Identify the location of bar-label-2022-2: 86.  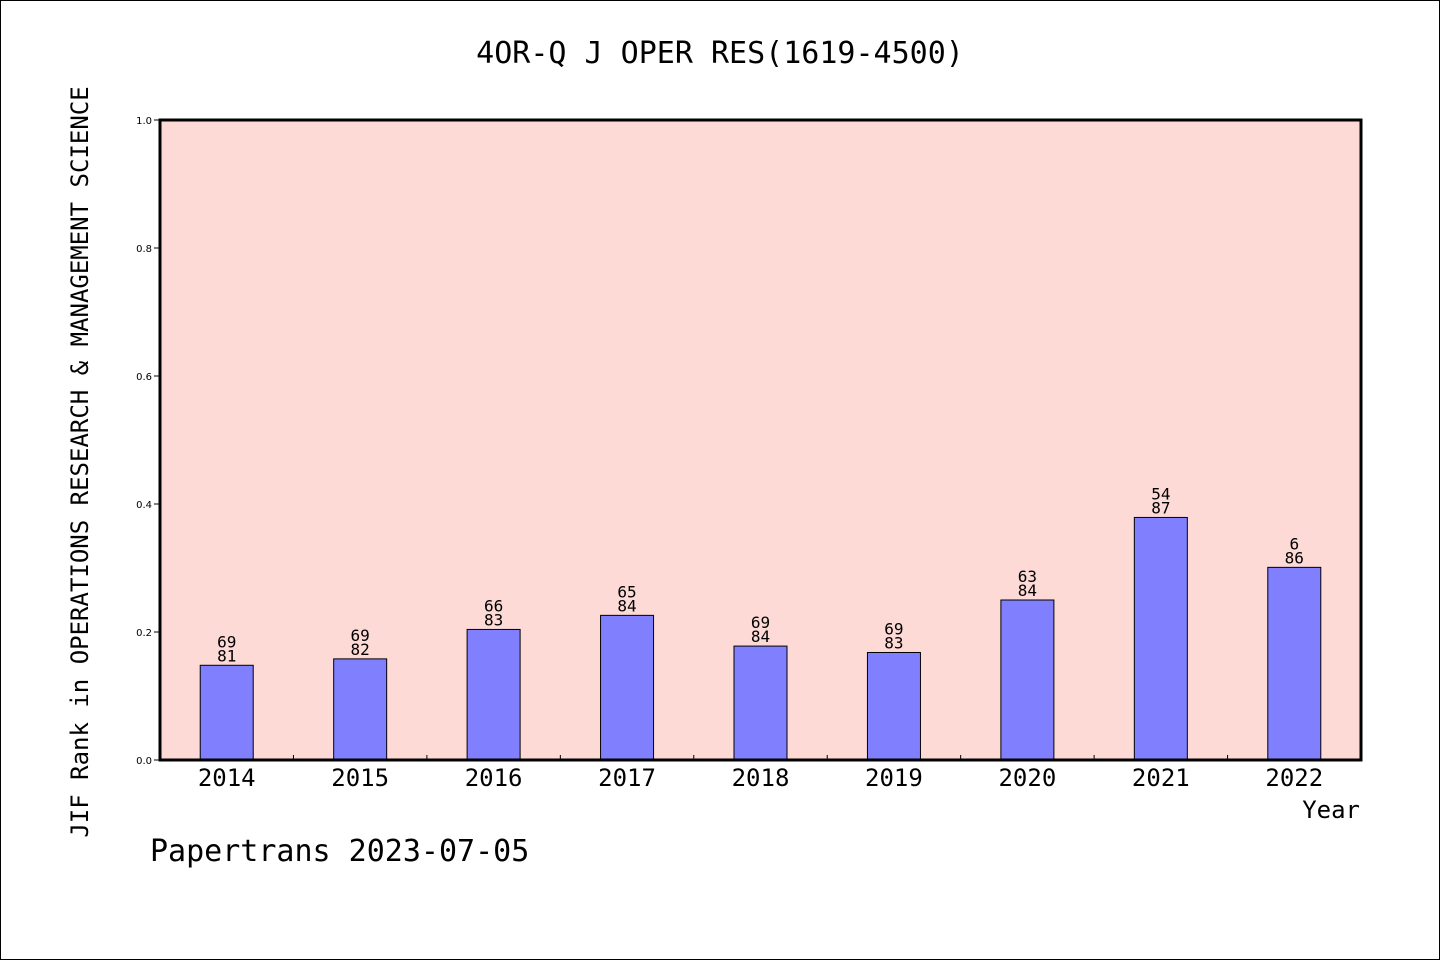
(1294, 557).